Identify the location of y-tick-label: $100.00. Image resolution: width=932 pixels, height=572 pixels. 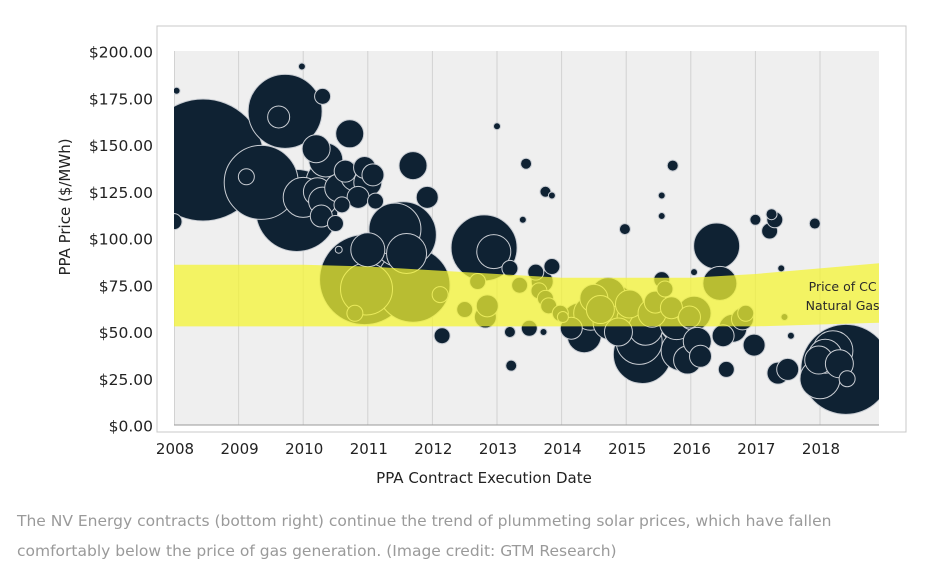
(121, 240).